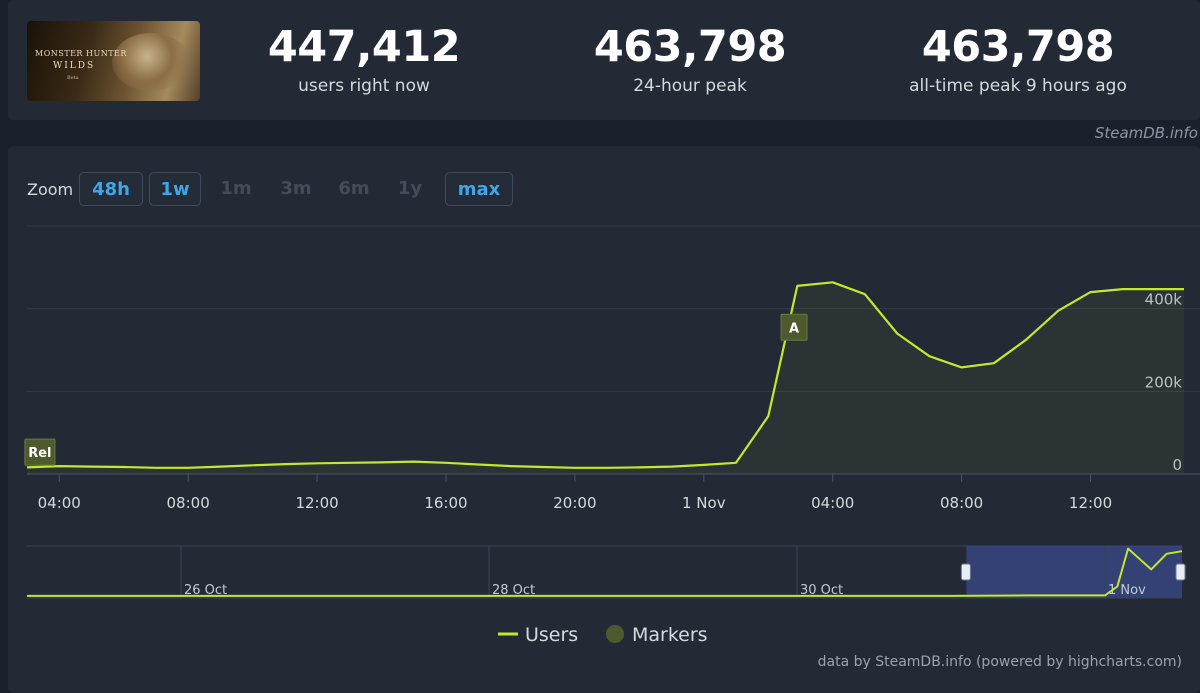  I want to click on x-tick-label: 16:00, so click(445, 503).